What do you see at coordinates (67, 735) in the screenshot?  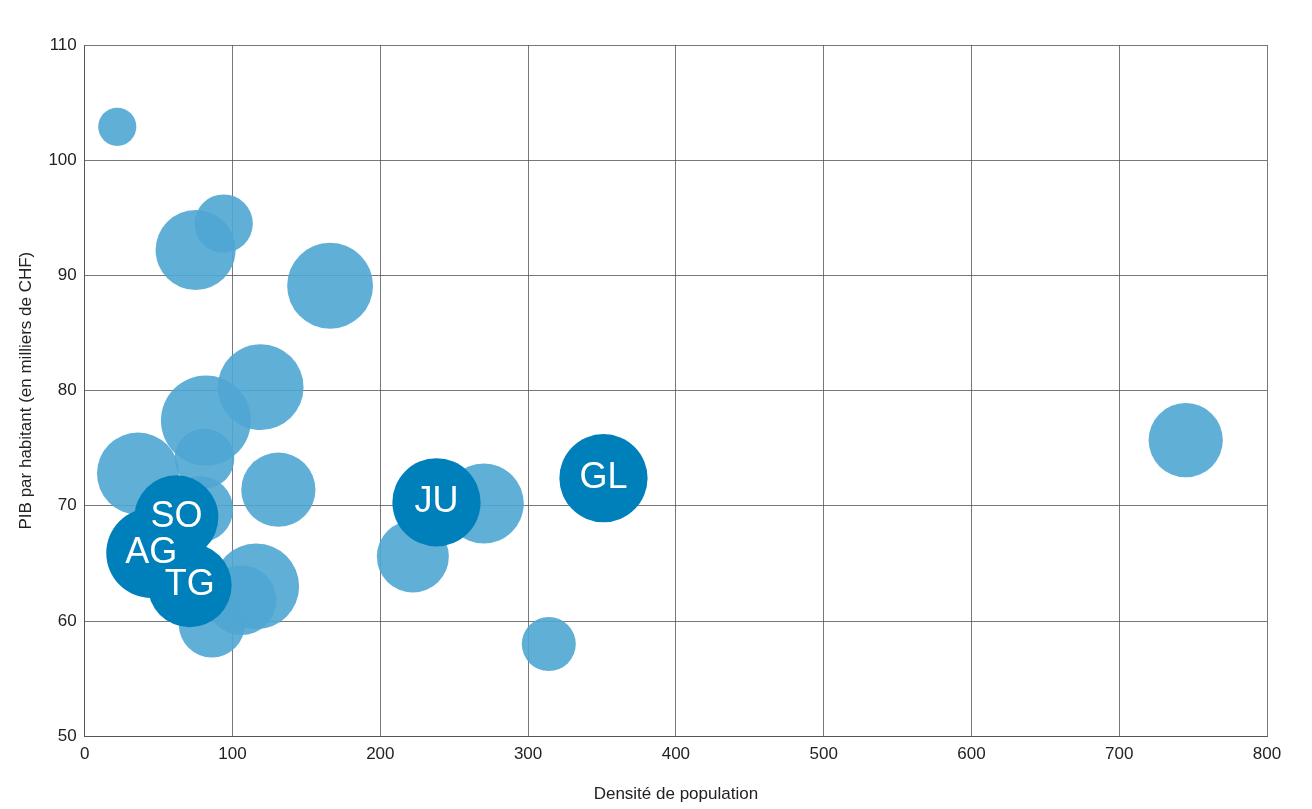 I see `y-tick-label: 50` at bounding box center [67, 735].